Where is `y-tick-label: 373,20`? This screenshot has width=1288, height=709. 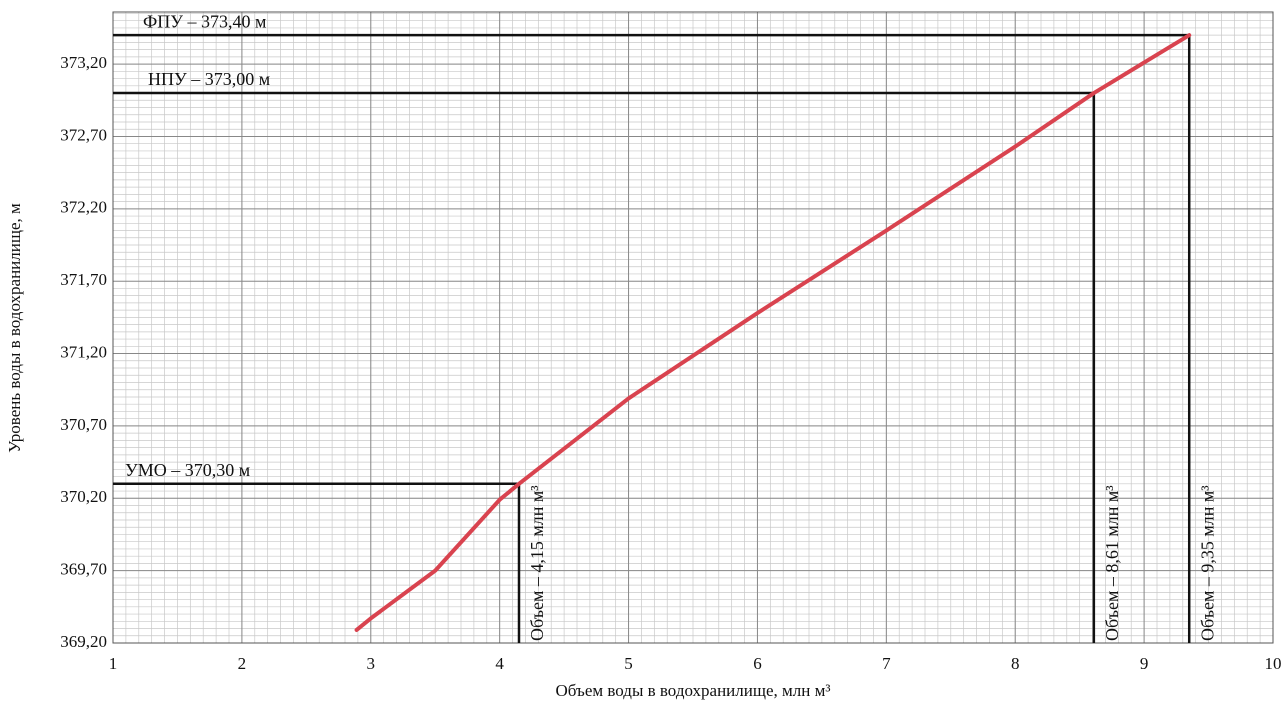
y-tick-label: 373,20 is located at coordinates (83, 62).